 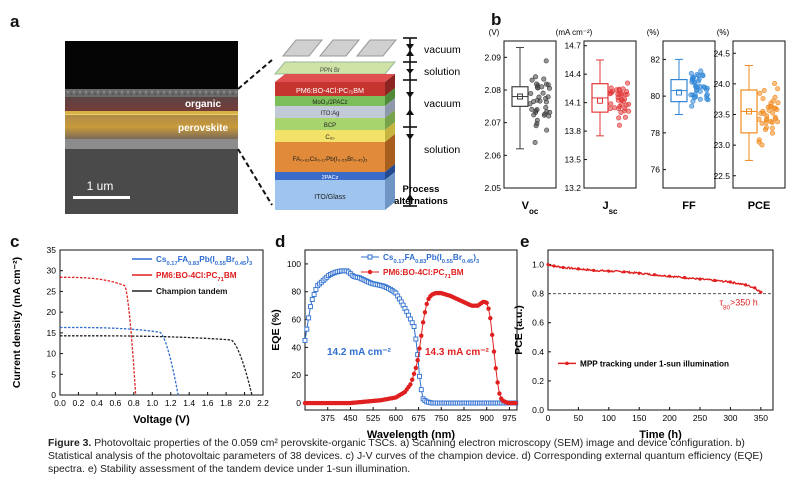 I want to click on y-tick-label: 14.7, so click(x=572, y=46).